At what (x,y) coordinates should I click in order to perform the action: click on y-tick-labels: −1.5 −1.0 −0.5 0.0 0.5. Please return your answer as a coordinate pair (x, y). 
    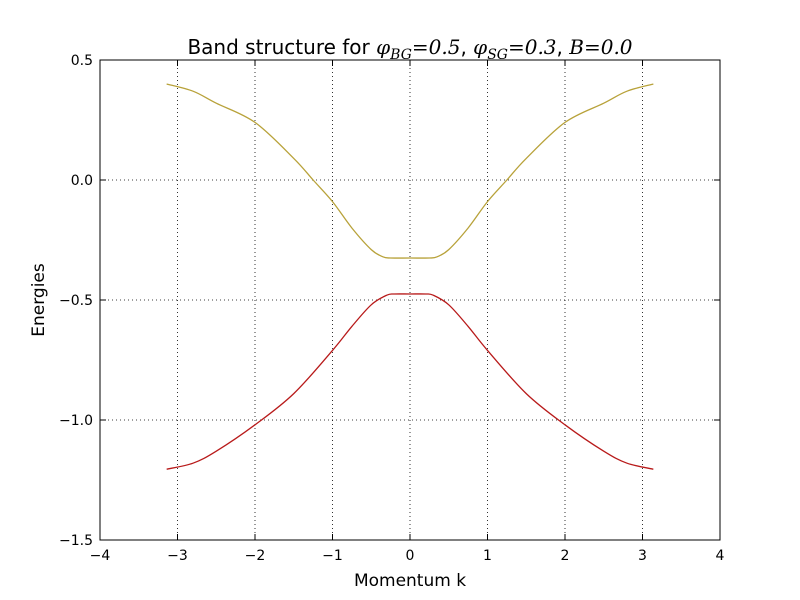
    Looking at the image, I should click on (76, 301).